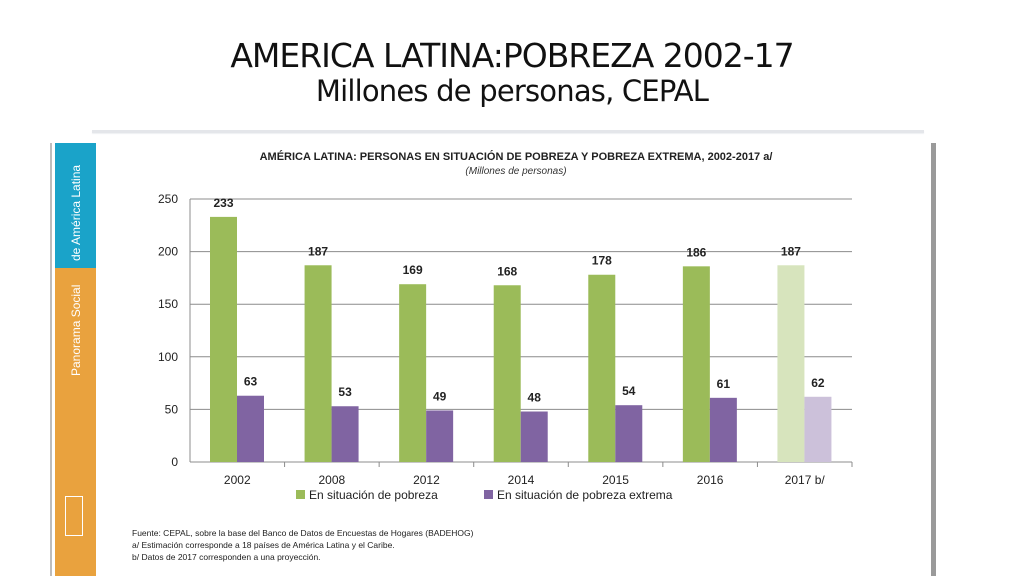 This screenshot has width=1024, height=576. Describe the element at coordinates (75, 205) in the screenshot. I see `sidebar-blue-band: de América Latina` at that location.